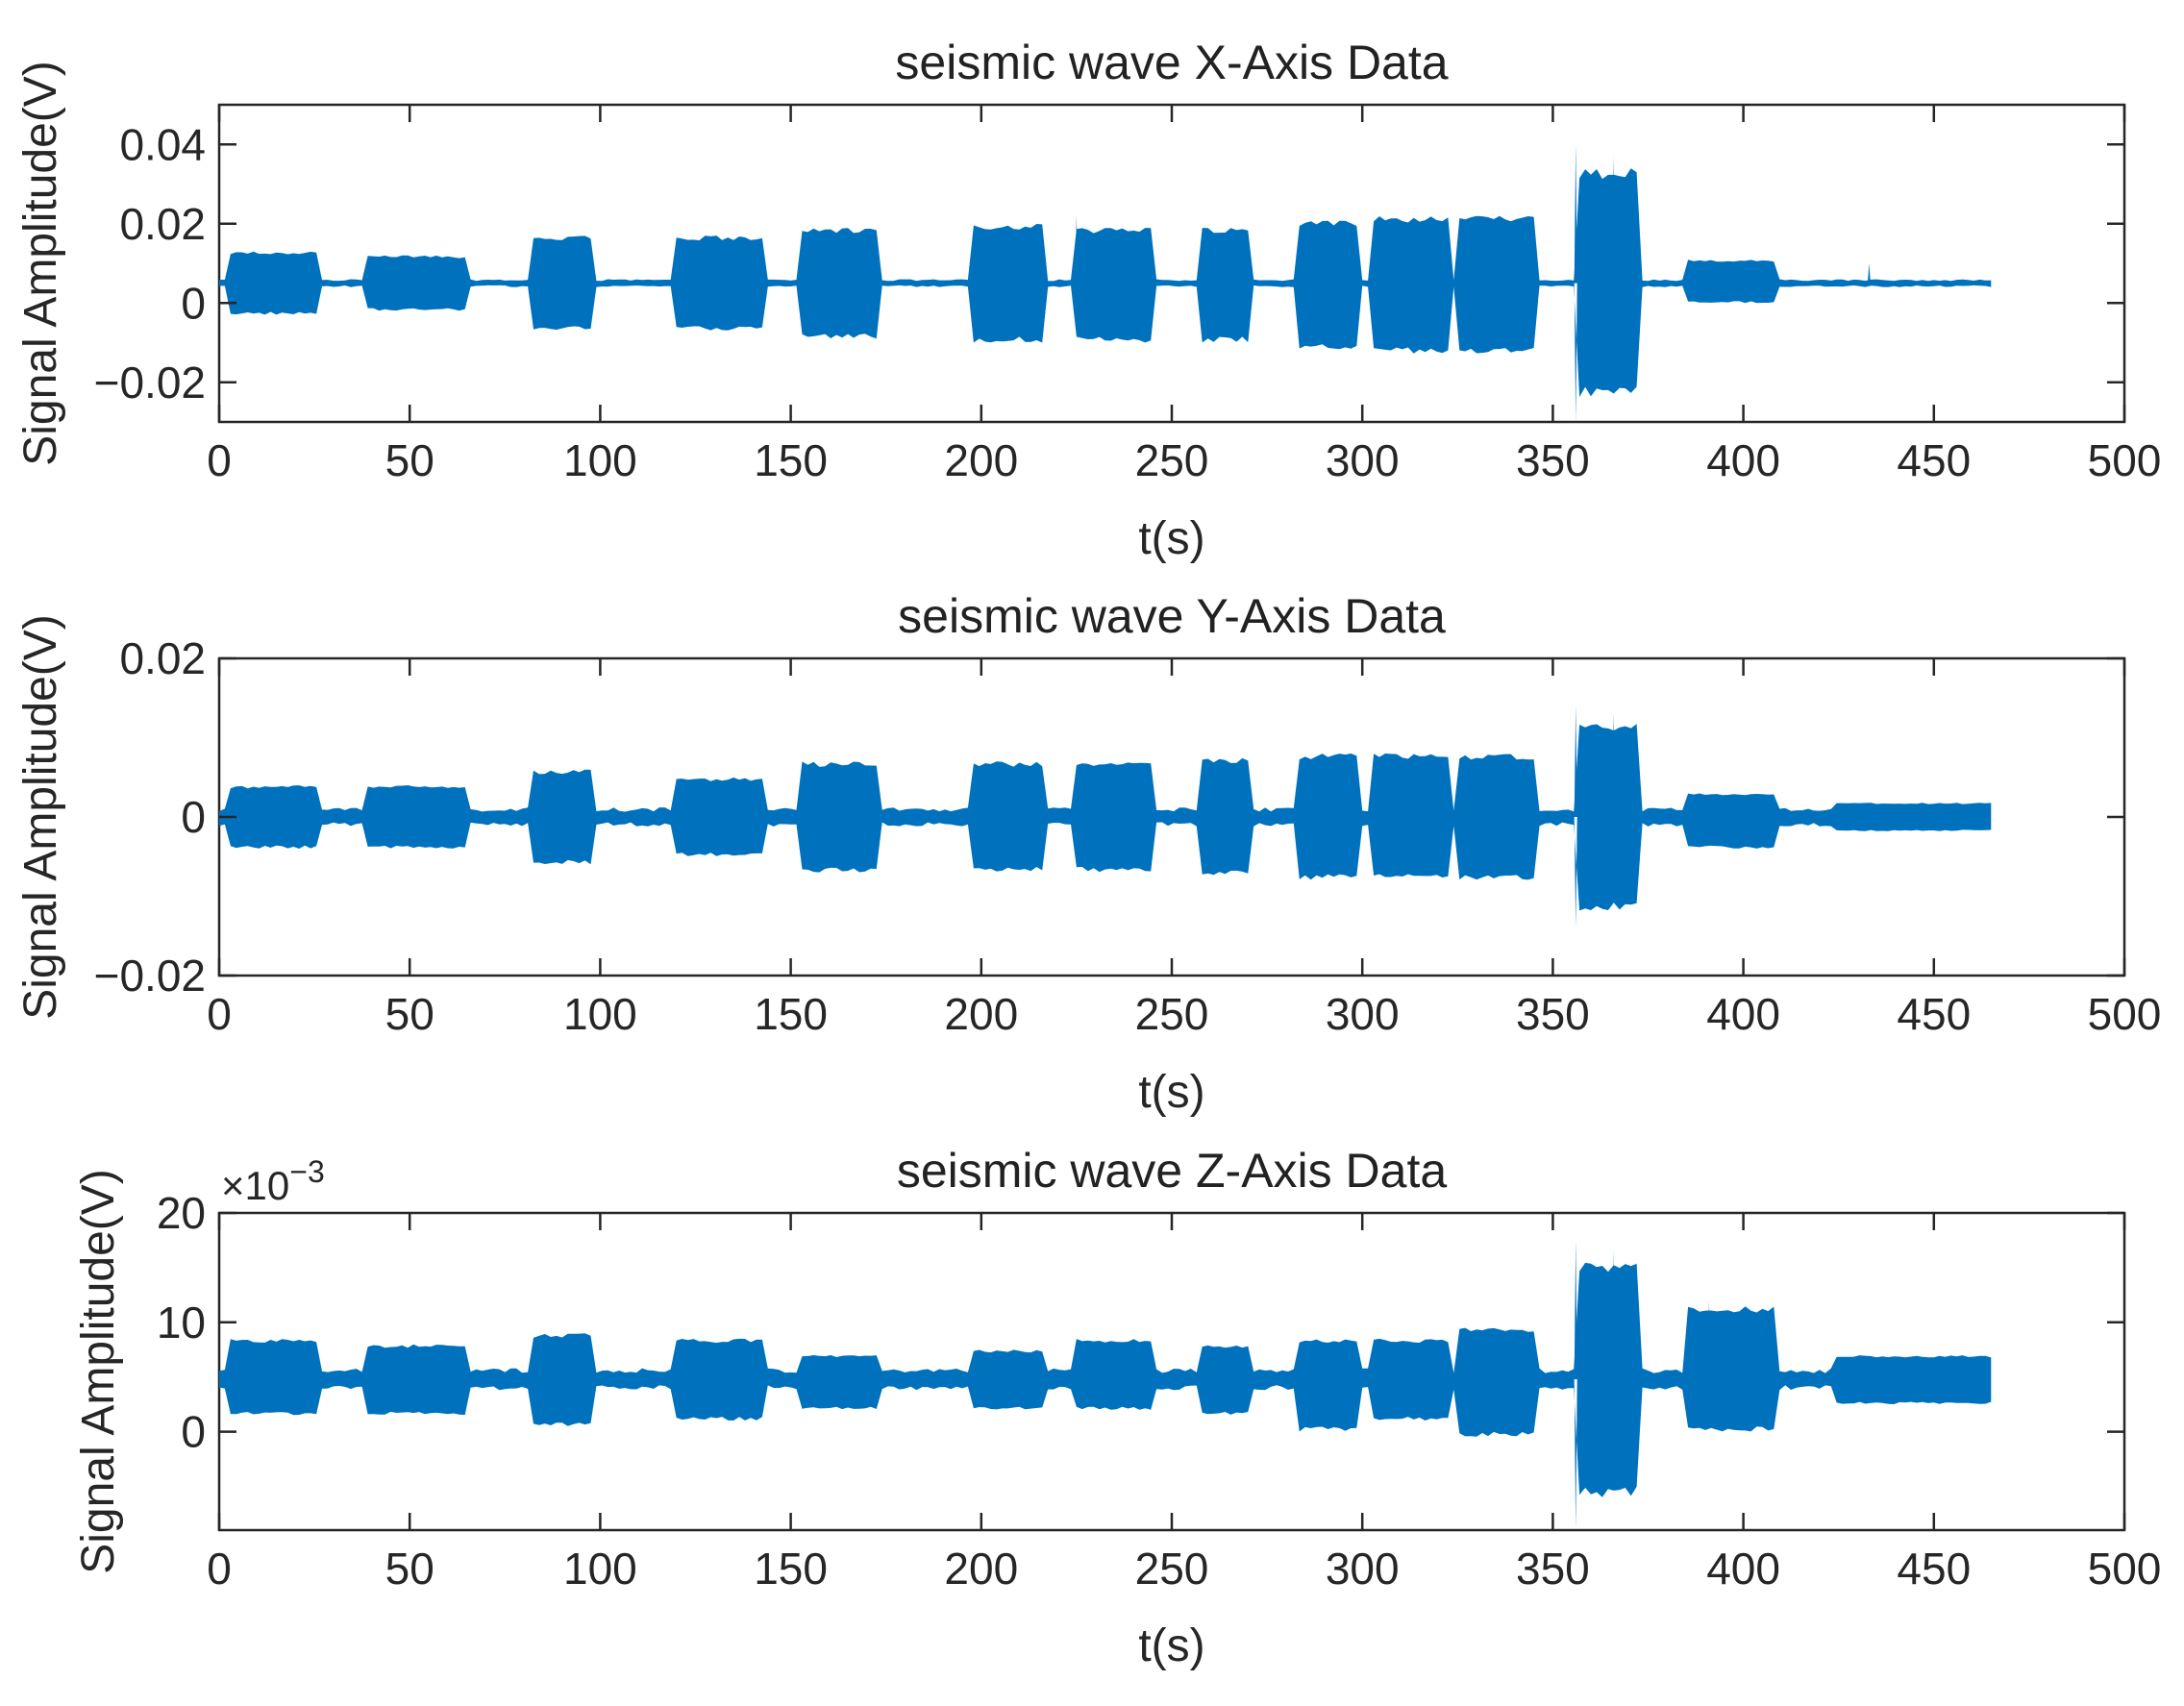 Image resolution: width=2184 pixels, height=1706 pixels. I want to click on y-tick-label: 10, so click(182, 1322).